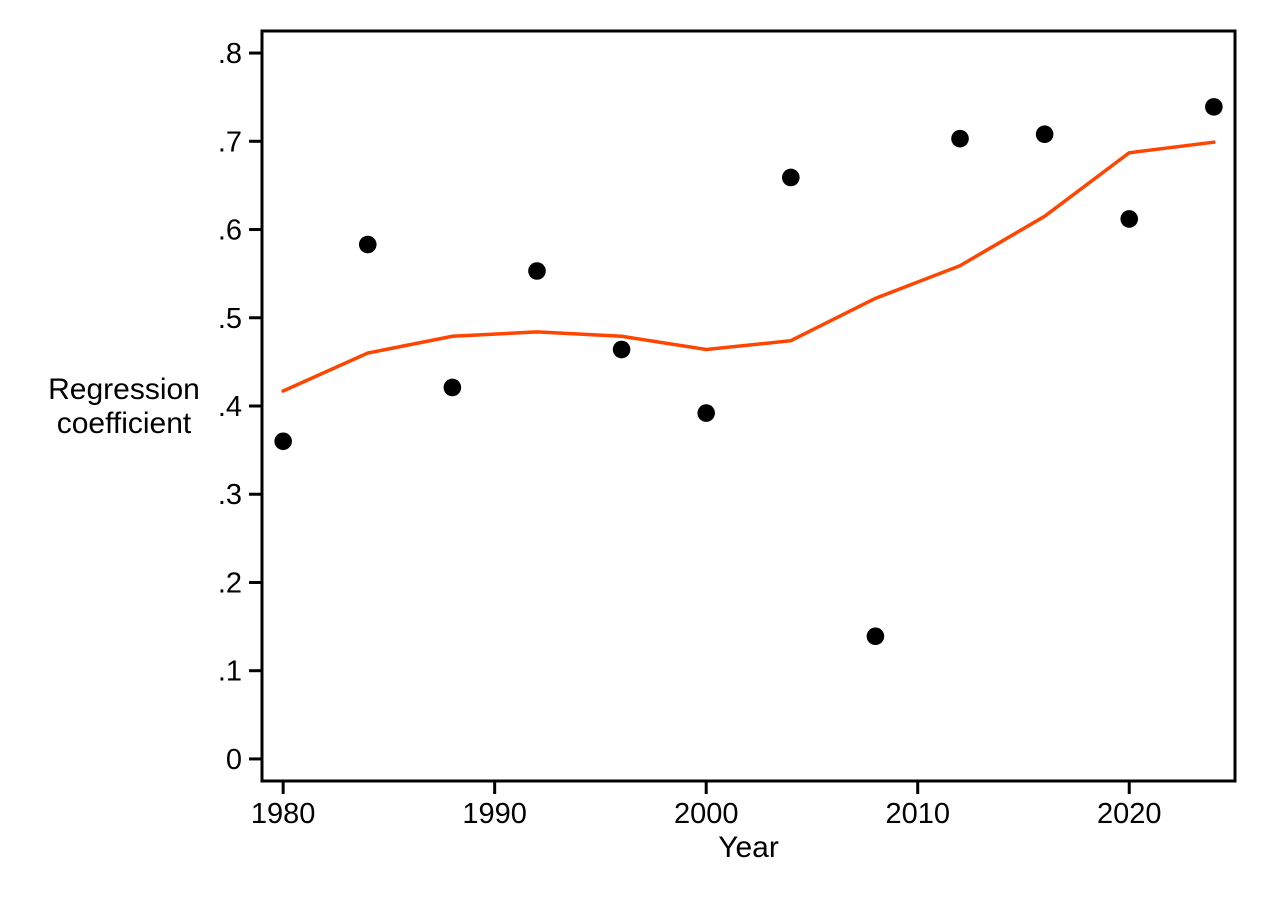  I want to click on y-tick-label: .1, so click(230, 672).